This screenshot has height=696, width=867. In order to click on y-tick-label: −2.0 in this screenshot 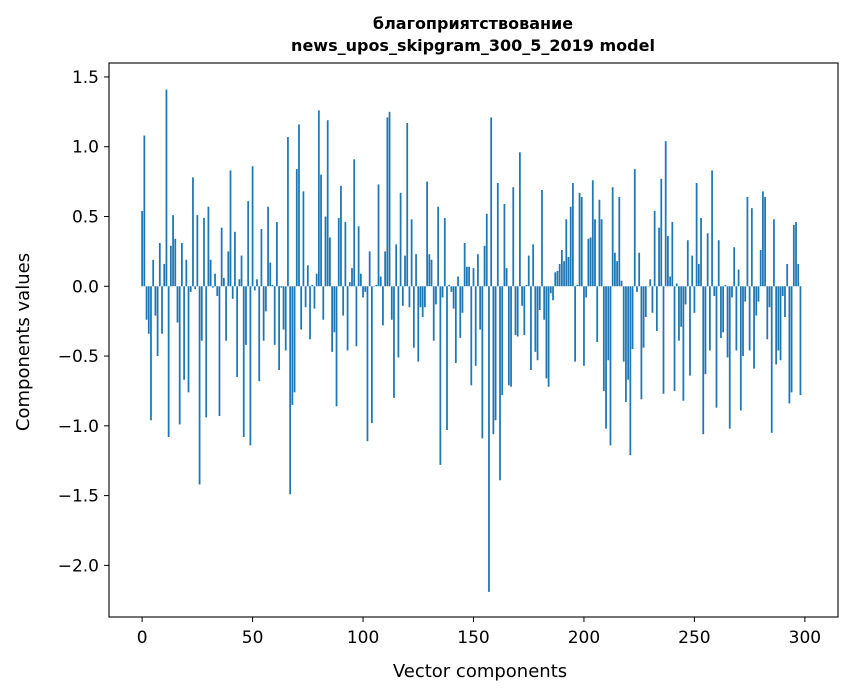, I will do `click(78, 566)`.